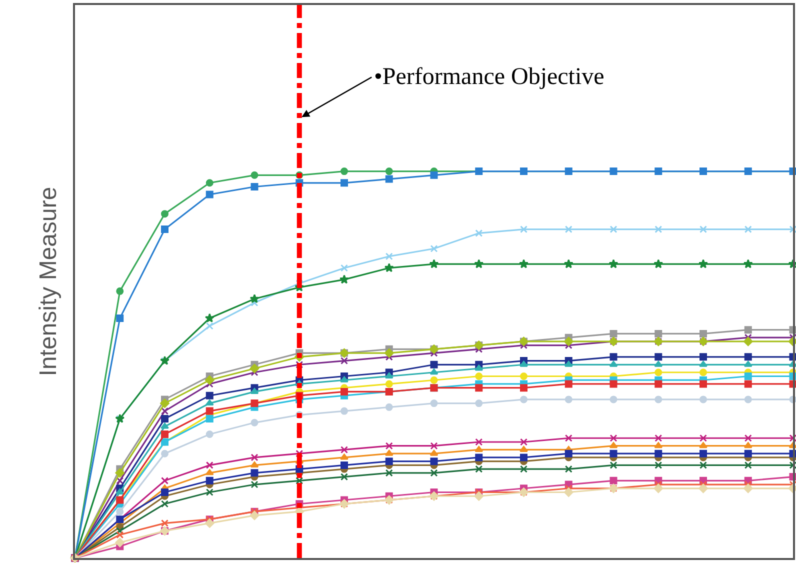 The image size is (796, 563). I want to click on y-axis-title: Intensity Measure, so click(48, 281).